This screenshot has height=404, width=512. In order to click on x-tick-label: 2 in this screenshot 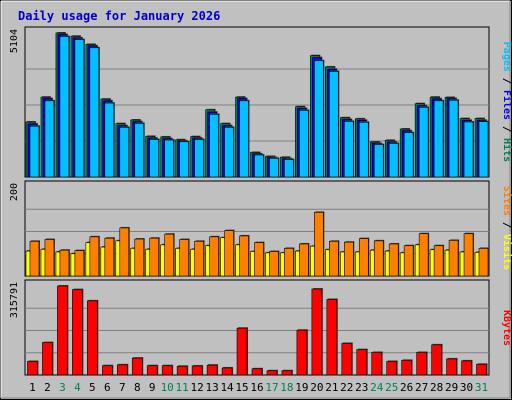, I will do `click(47, 387)`.